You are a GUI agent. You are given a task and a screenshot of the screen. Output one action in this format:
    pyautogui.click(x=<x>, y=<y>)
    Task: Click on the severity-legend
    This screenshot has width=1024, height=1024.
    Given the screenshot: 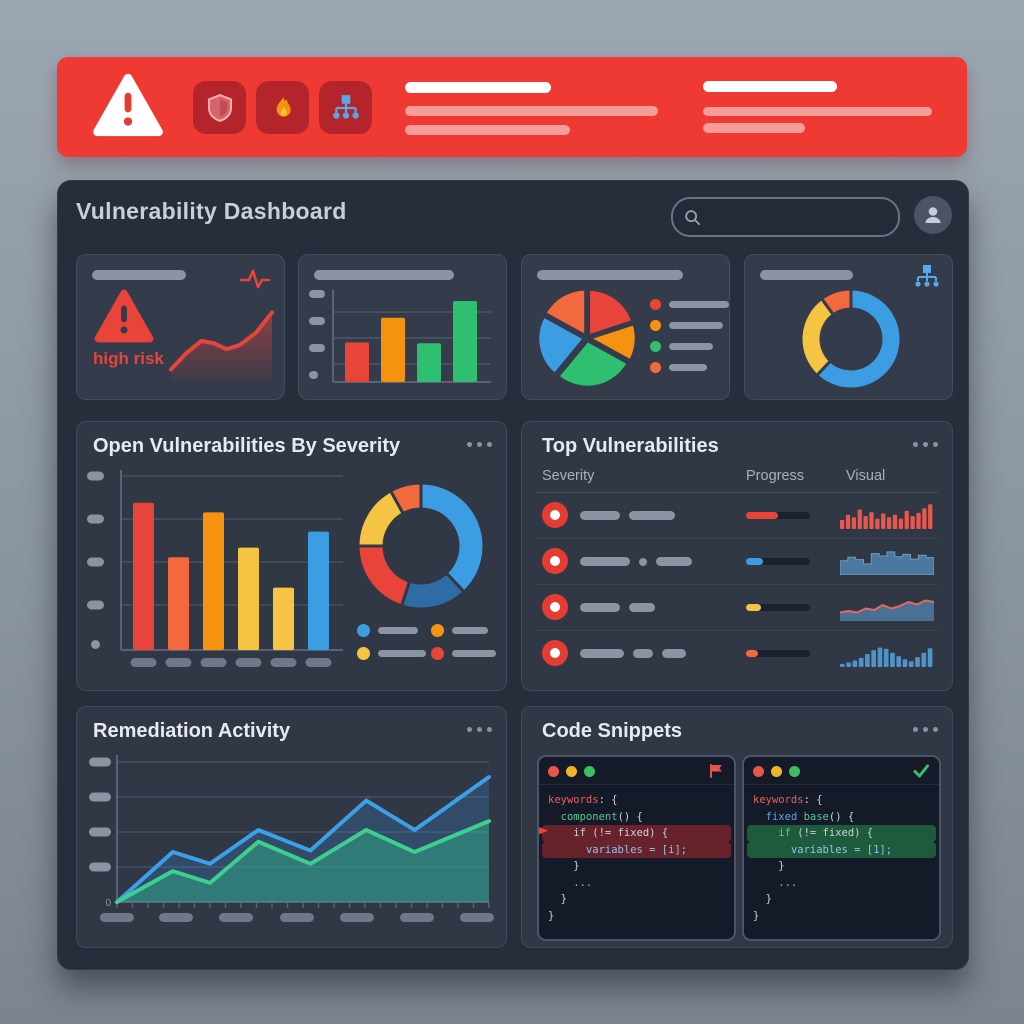 What is the action you would take?
    pyautogui.click(x=431, y=642)
    